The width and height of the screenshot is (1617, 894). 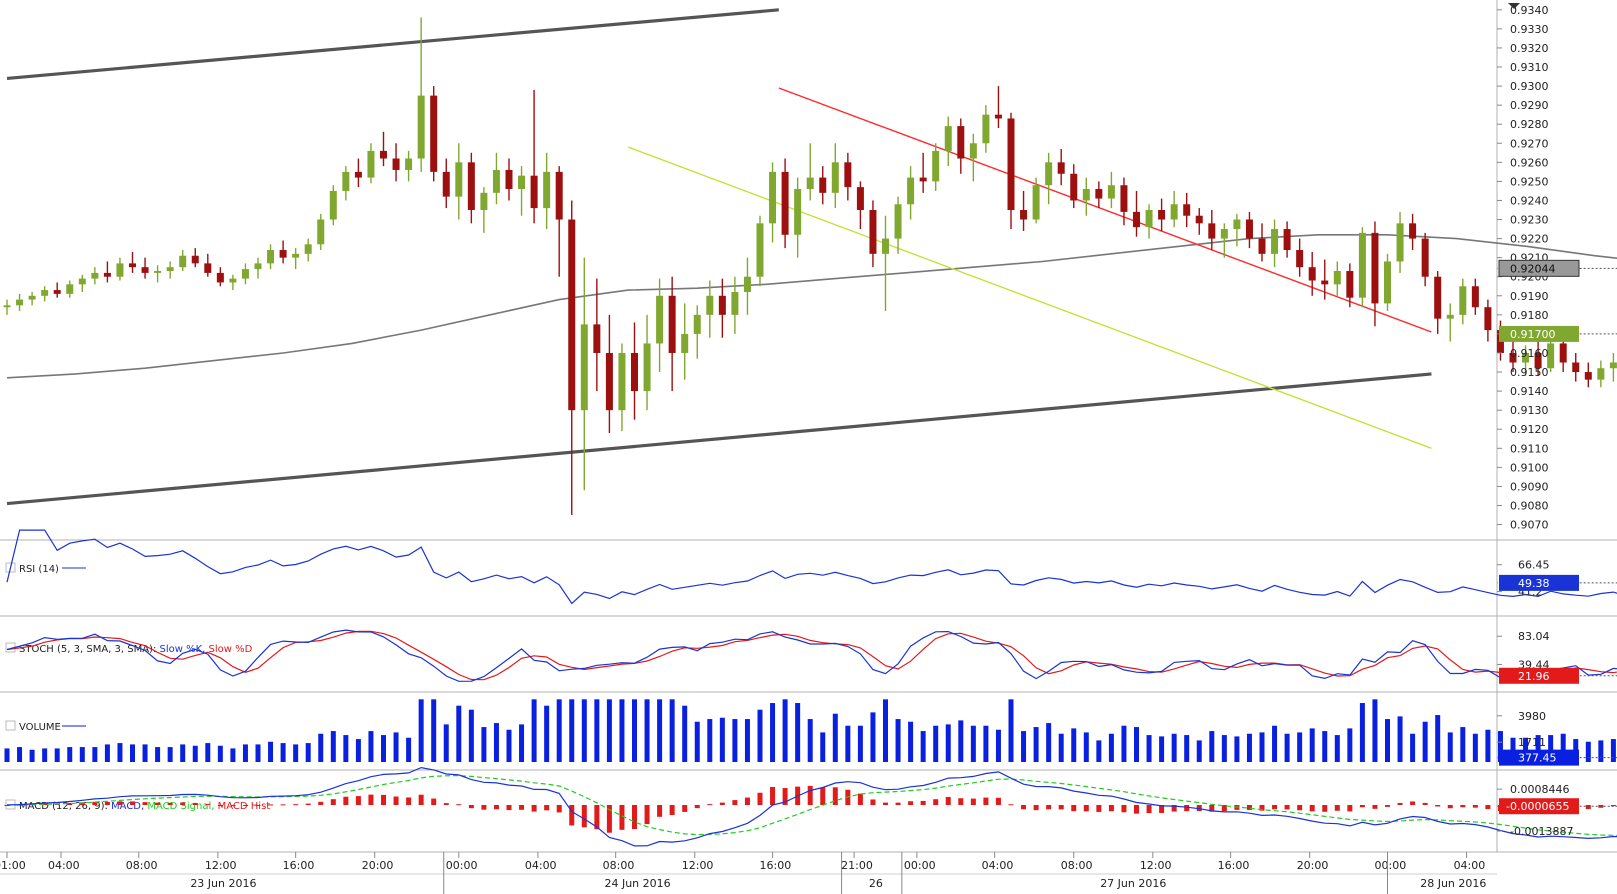 What do you see at coordinates (1529, 410) in the screenshot?
I see `price-tick-label: 0.9130` at bounding box center [1529, 410].